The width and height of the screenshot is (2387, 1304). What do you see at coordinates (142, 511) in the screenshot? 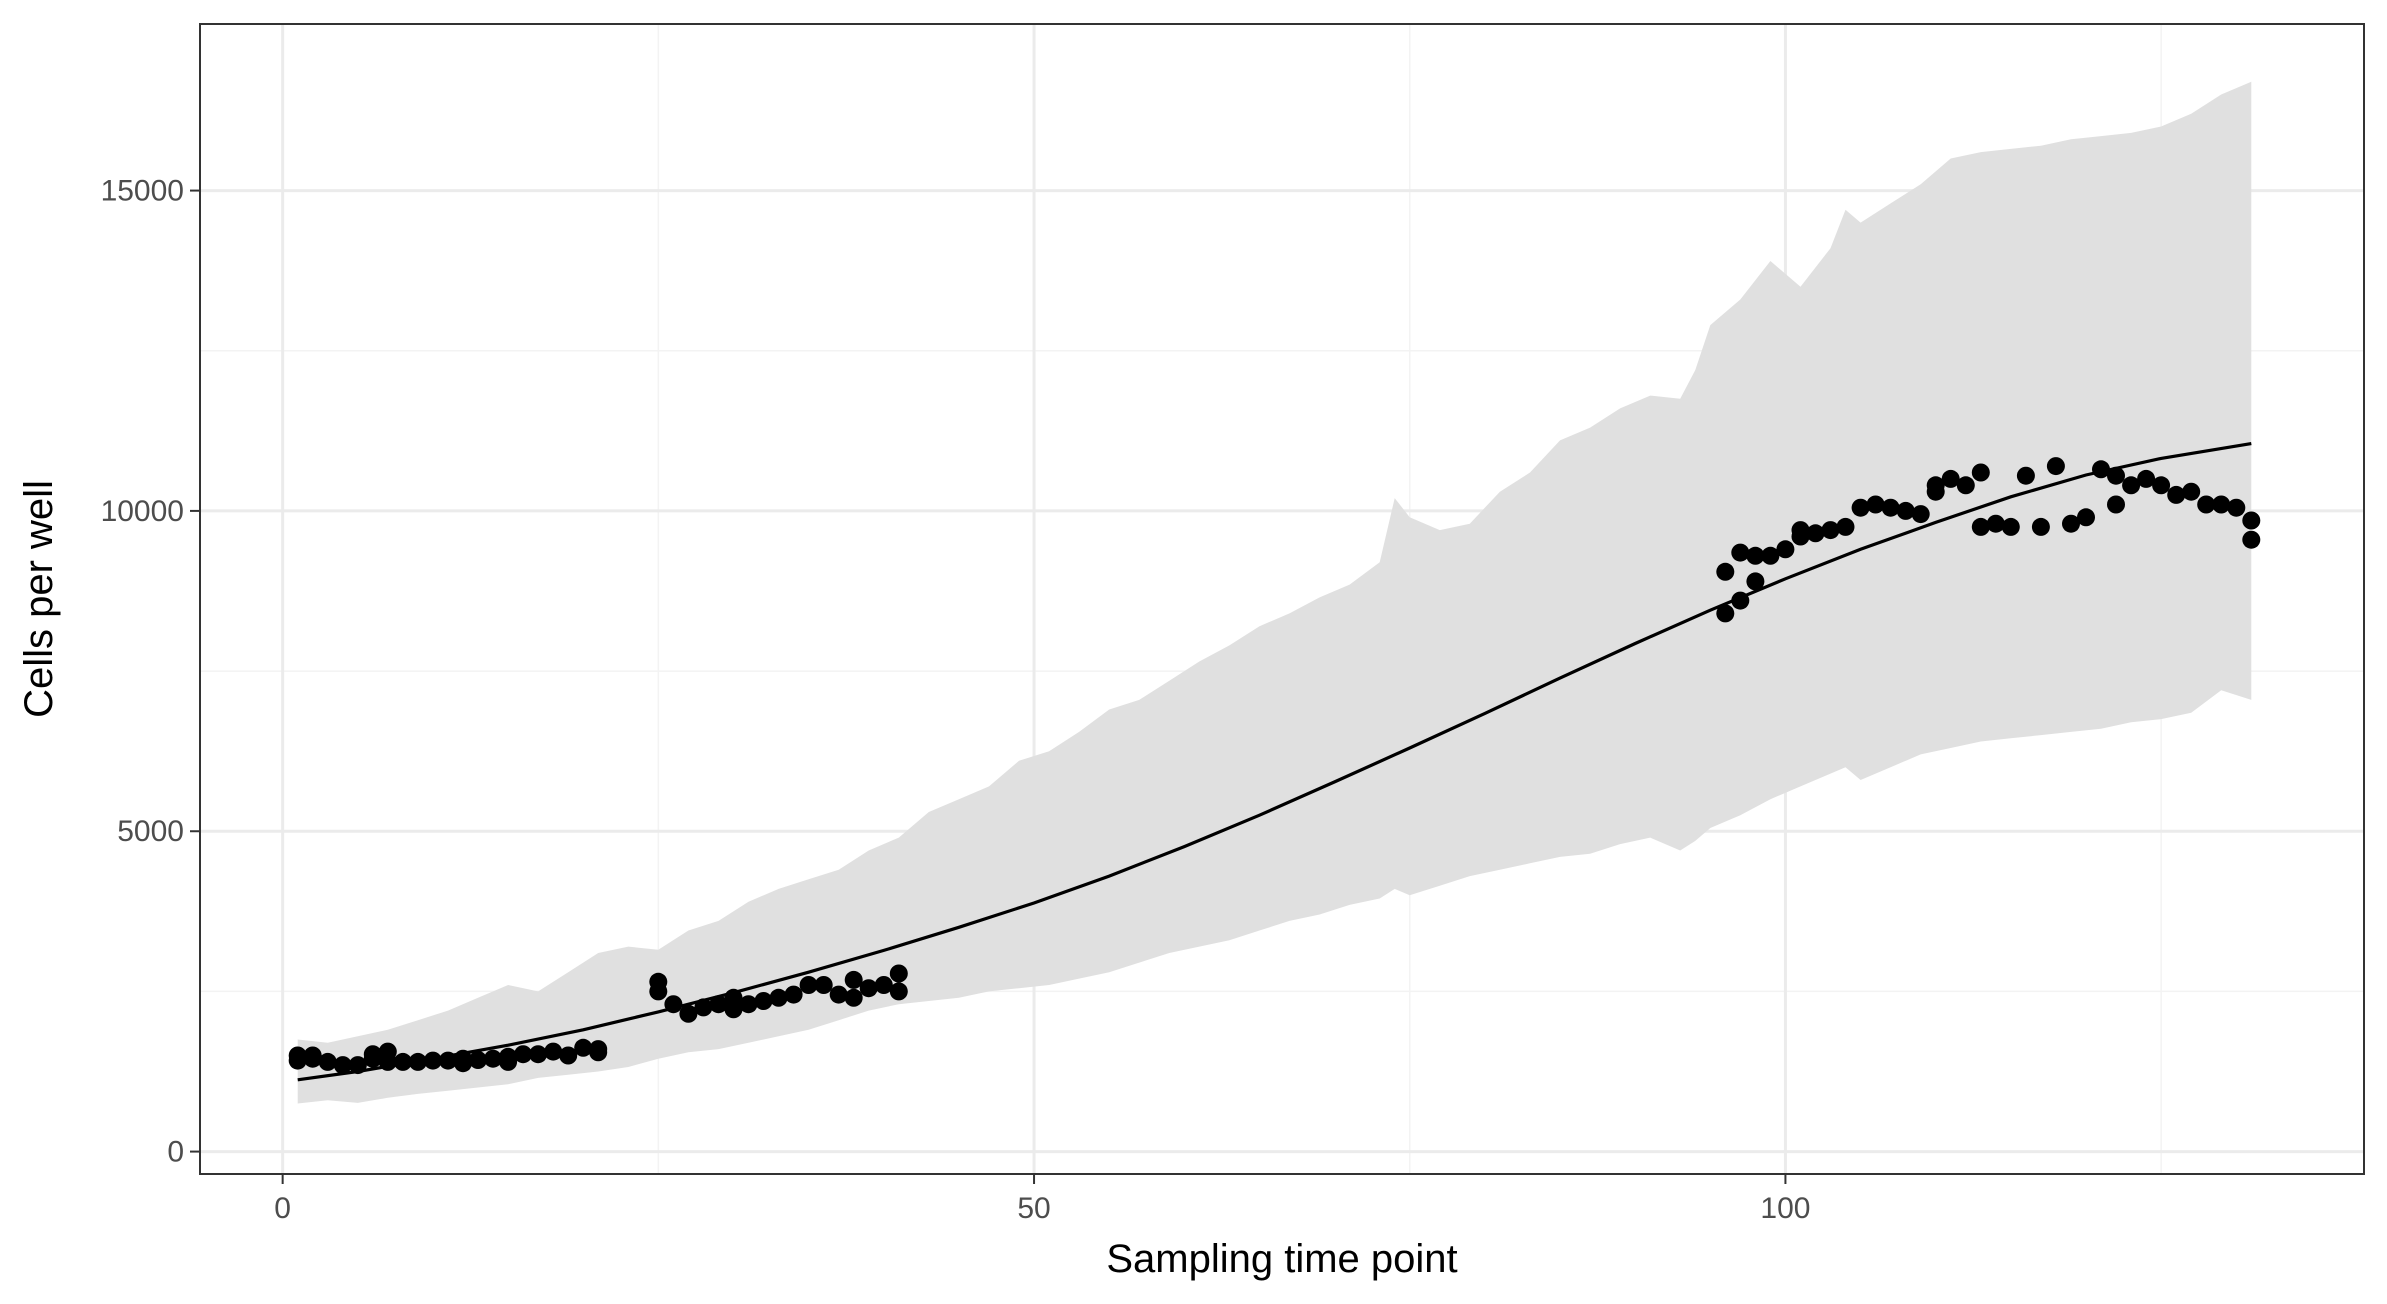
I see `y-tick-label: 10000` at bounding box center [142, 511].